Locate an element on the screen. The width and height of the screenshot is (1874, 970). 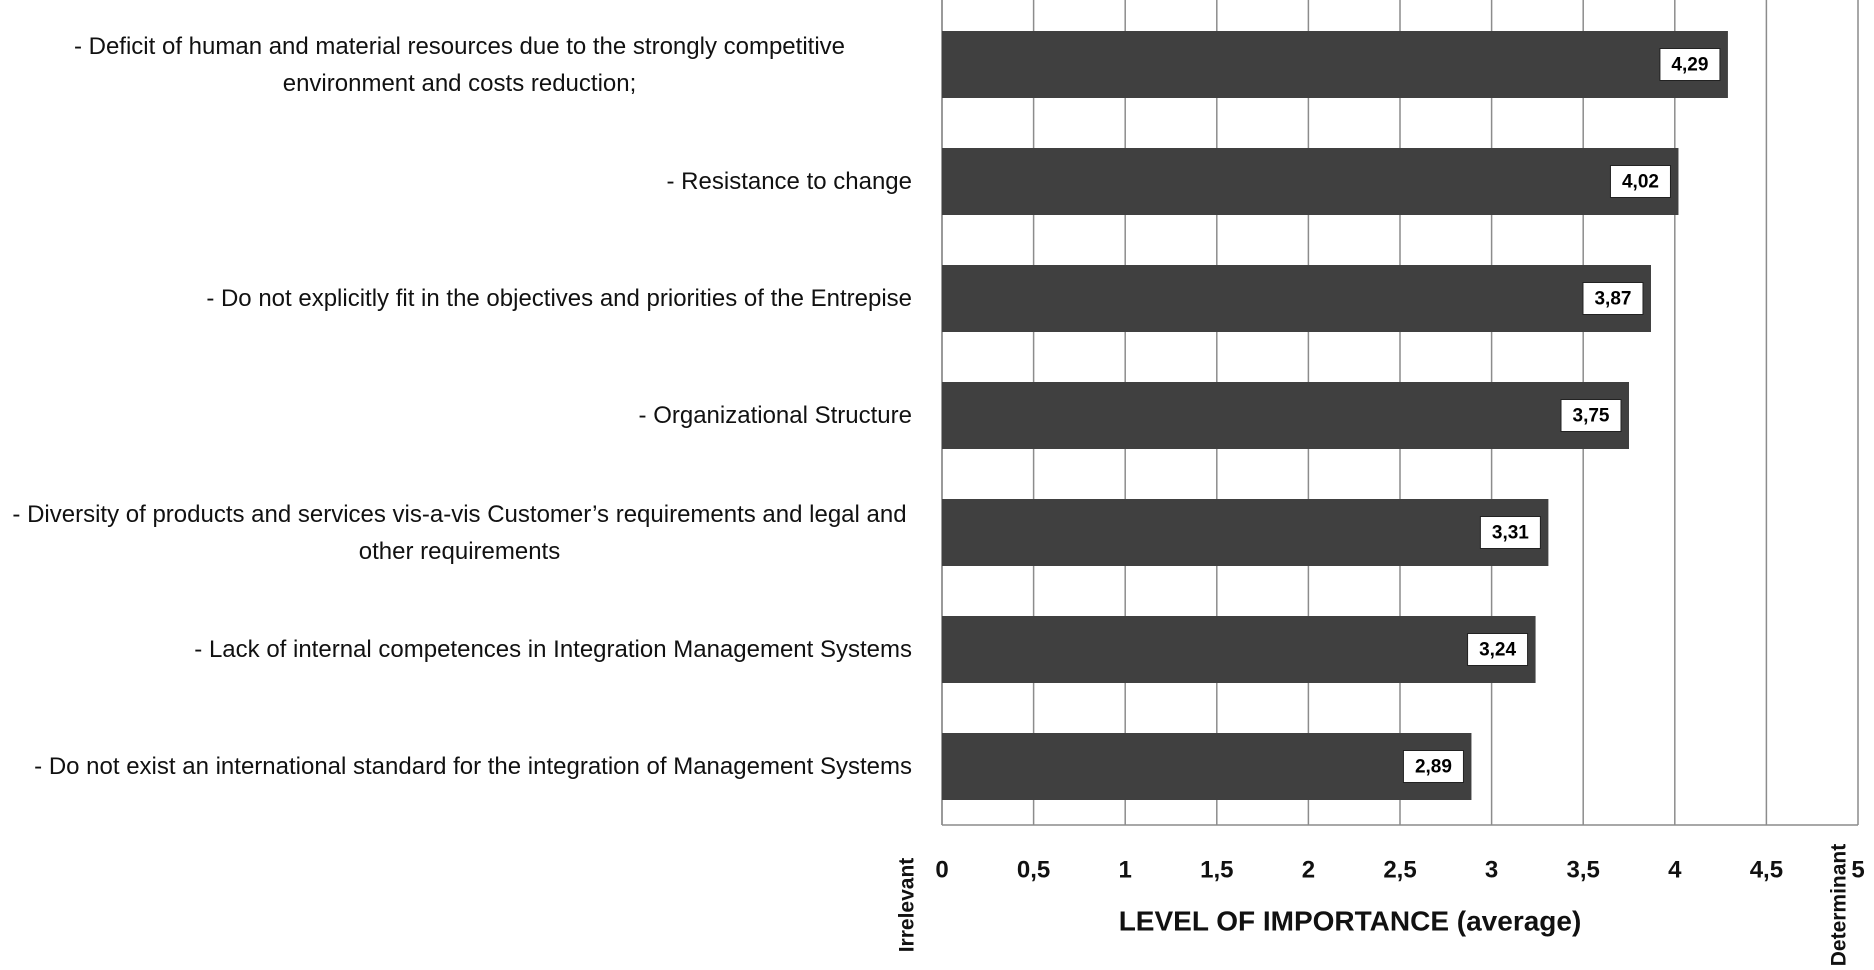
value-label-text: 3,31 is located at coordinates (1510, 533).